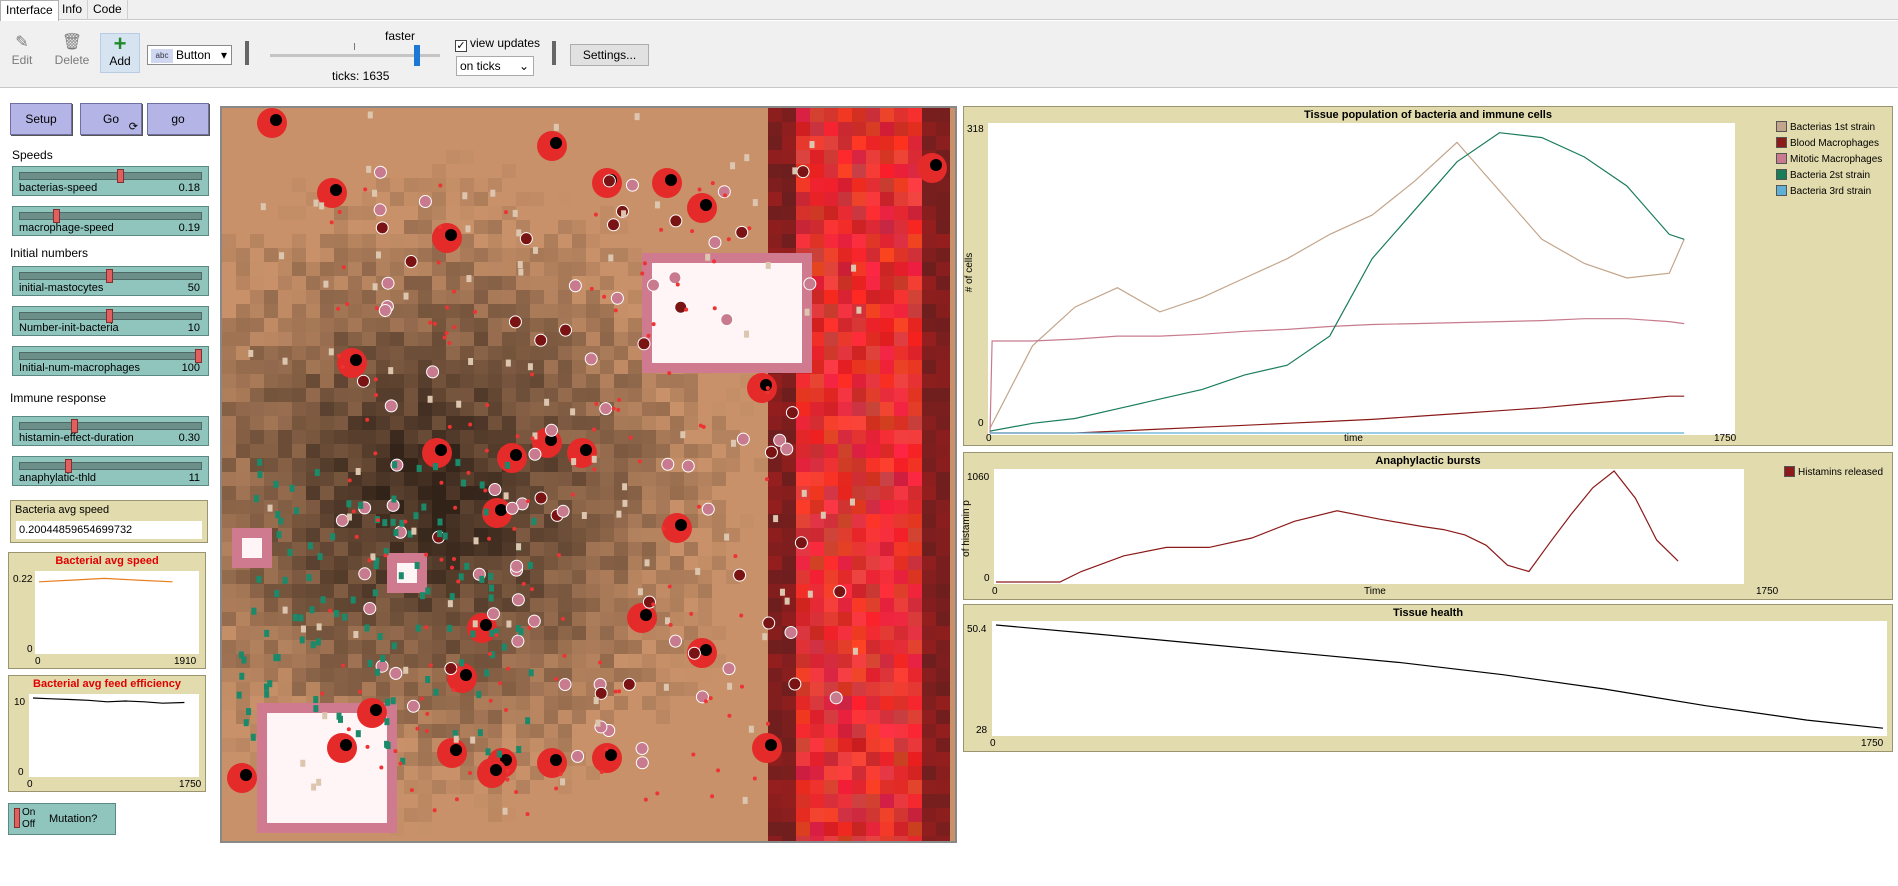 This screenshot has height=886, width=1898. What do you see at coordinates (111, 119) in the screenshot?
I see `go-forever-button: Go ⟳` at bounding box center [111, 119].